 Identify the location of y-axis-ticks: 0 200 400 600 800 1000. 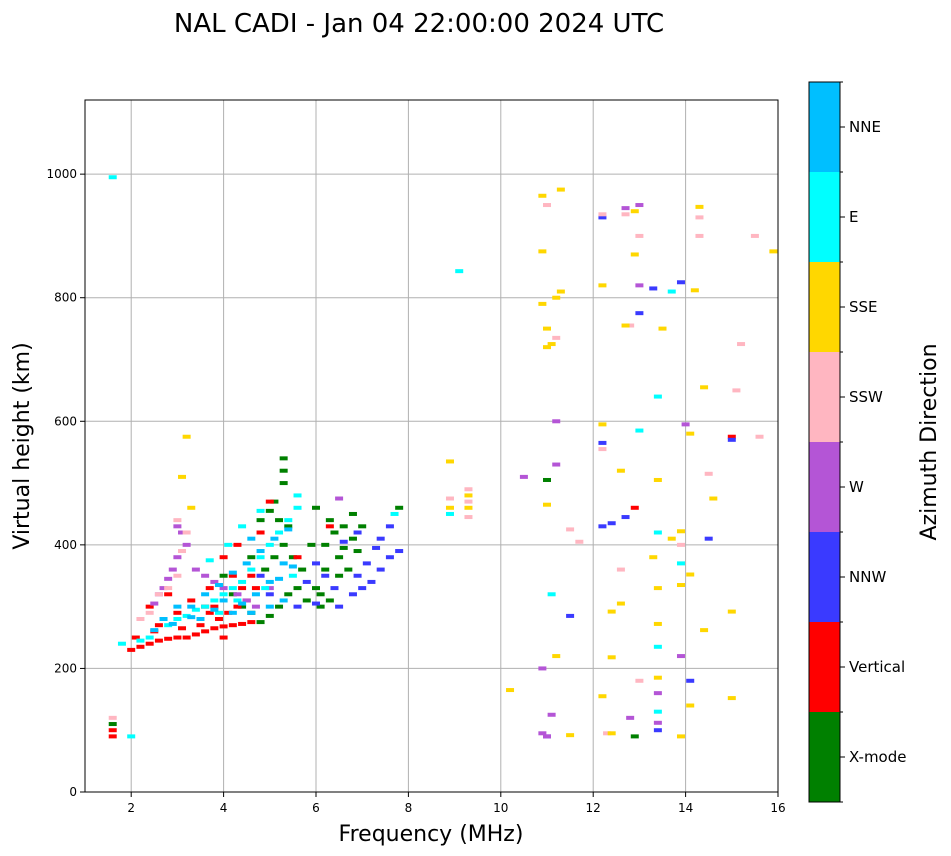
(65, 483).